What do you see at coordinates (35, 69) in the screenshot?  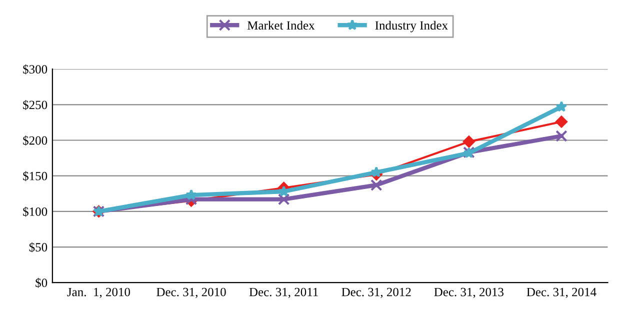 I see `y-tick-label: $300` at bounding box center [35, 69].